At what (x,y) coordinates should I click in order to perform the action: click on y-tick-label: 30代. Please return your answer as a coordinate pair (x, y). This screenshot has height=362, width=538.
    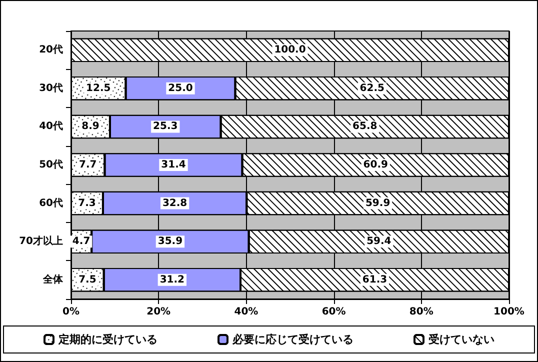
    Looking at the image, I should click on (51, 88).